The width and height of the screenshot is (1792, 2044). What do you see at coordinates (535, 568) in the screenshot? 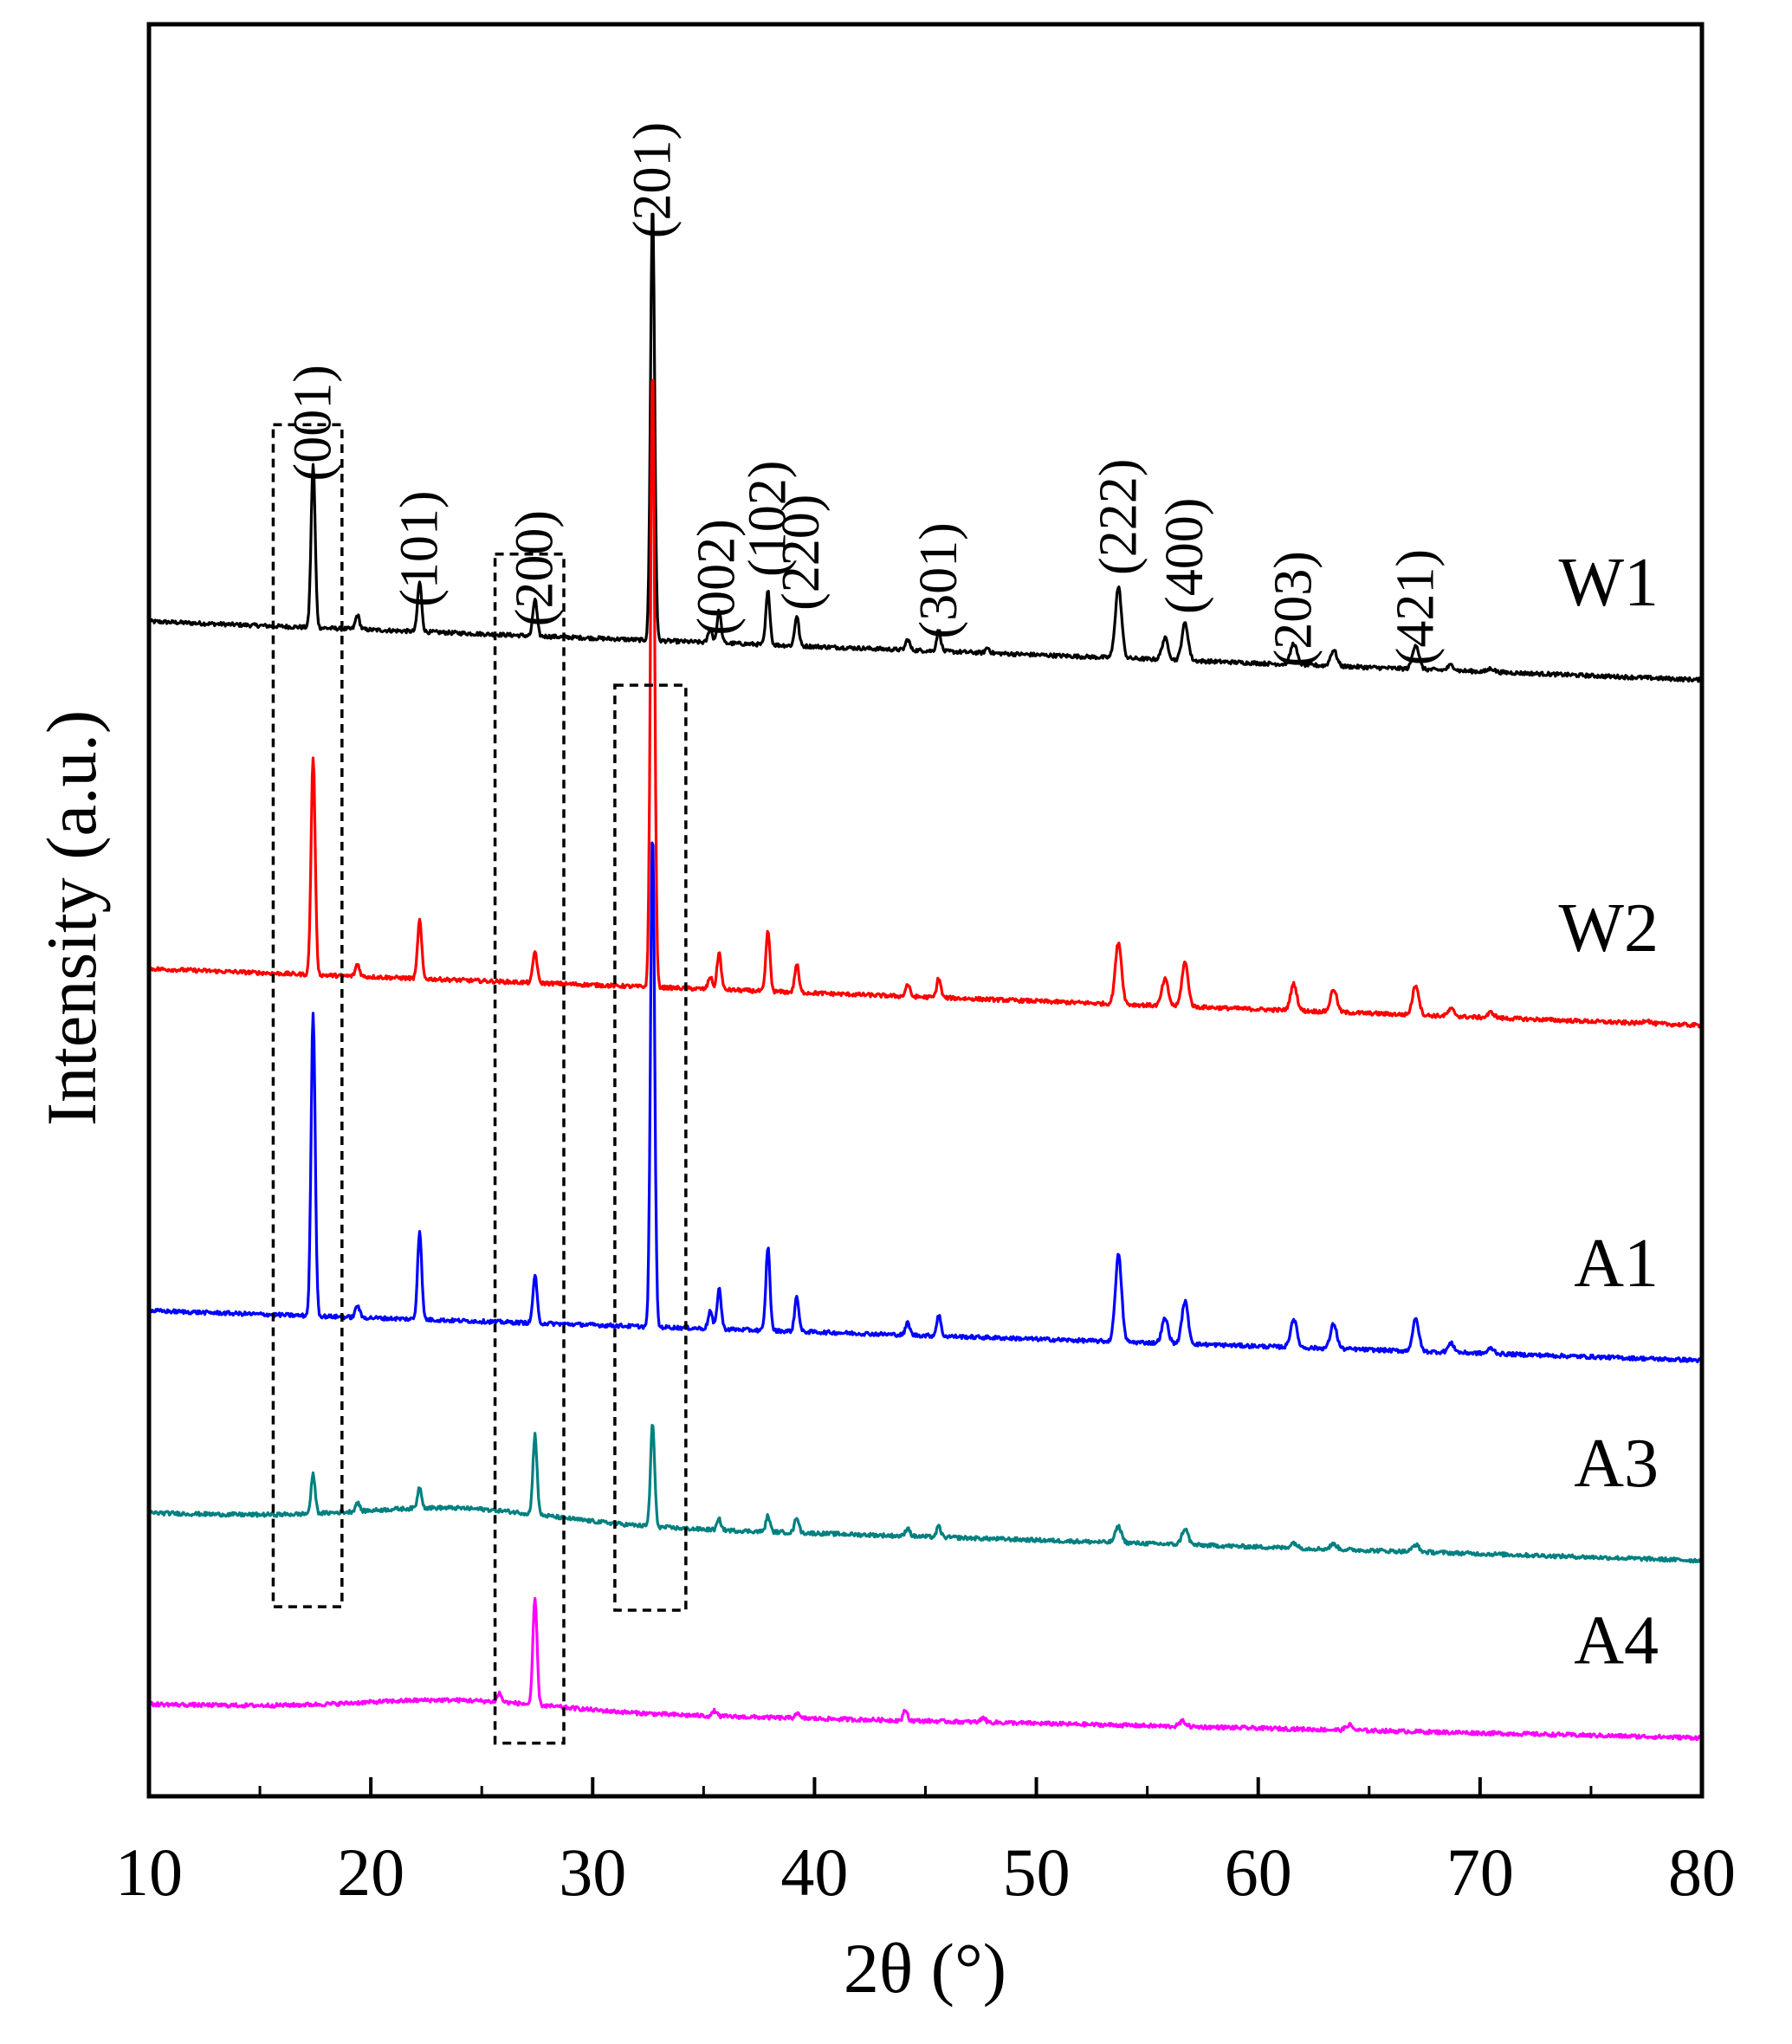
I see `peak-label: (200)` at bounding box center [535, 568].